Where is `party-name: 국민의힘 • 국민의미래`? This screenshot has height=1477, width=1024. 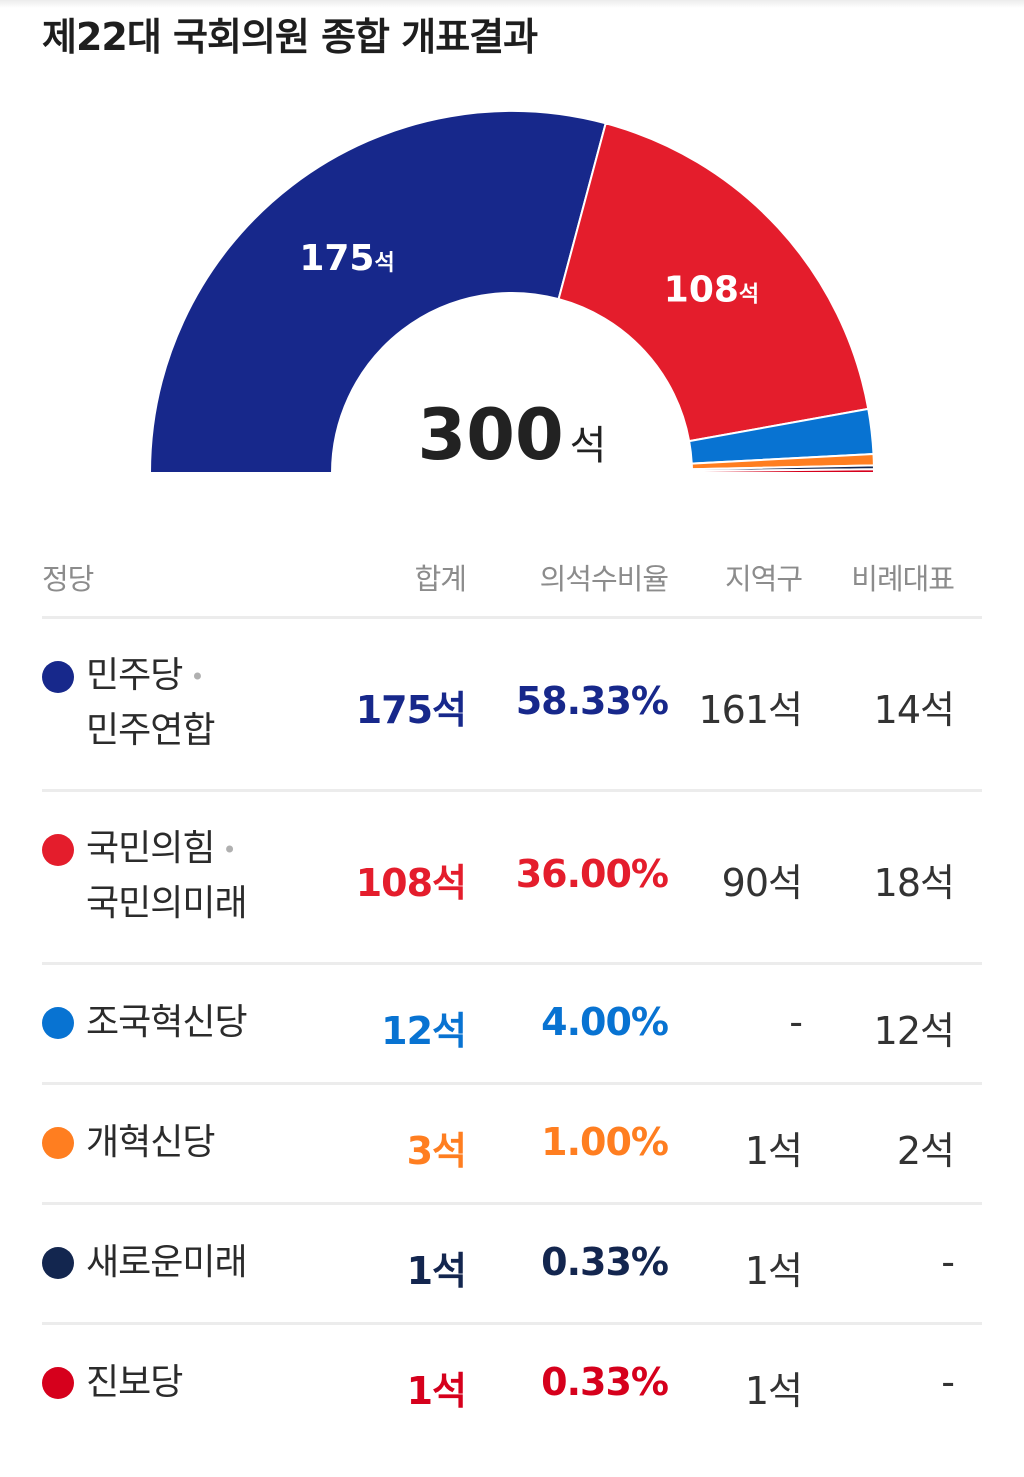
party-name: 국민의힘 • 국민의미래 is located at coordinates (167, 876).